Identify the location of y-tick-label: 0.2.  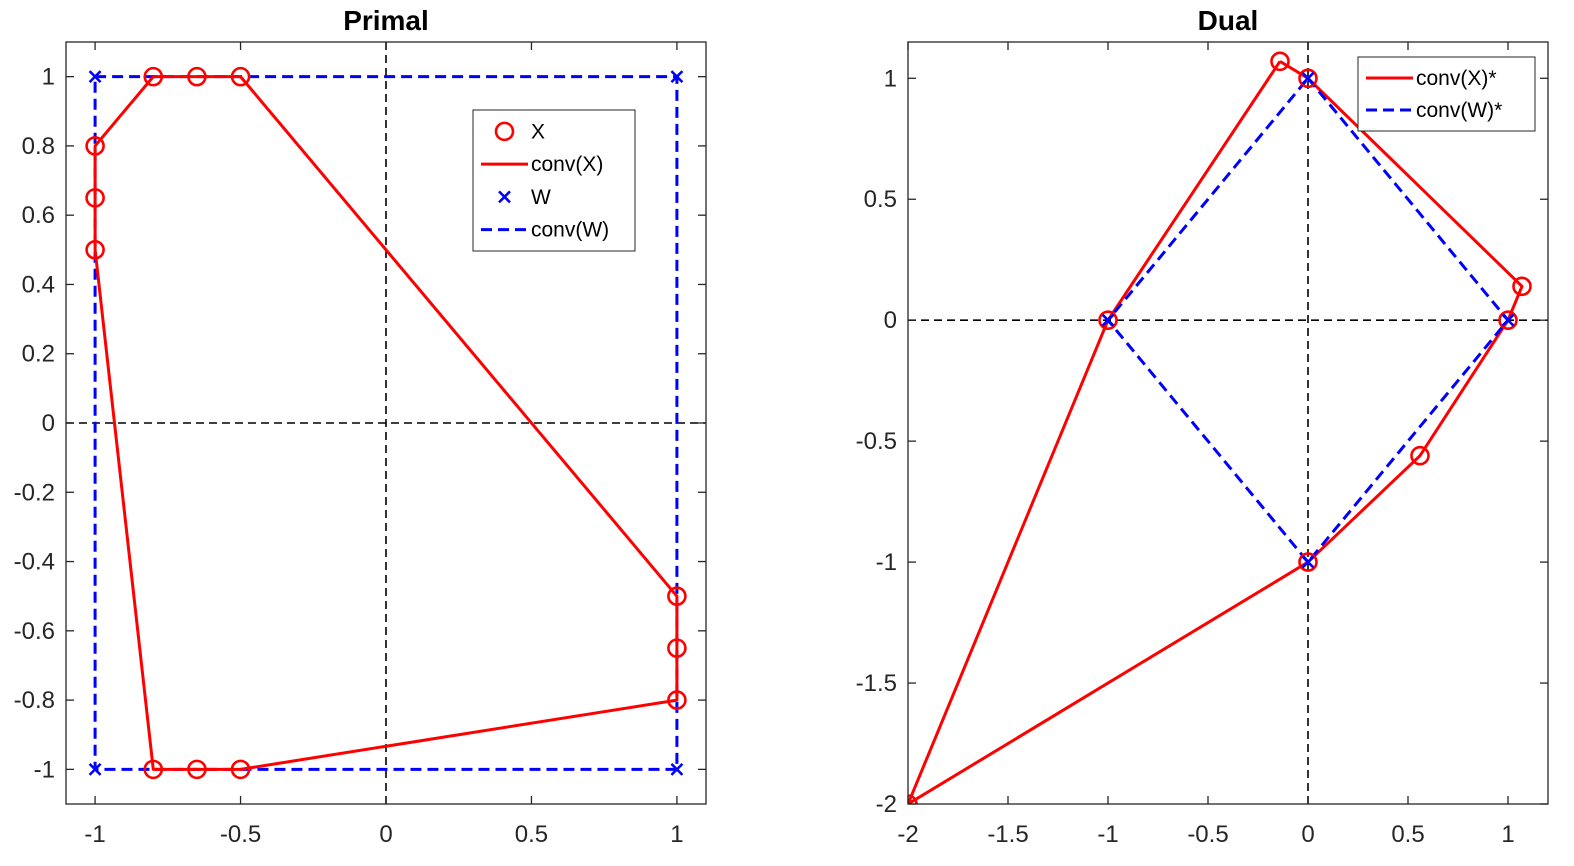
(38, 354).